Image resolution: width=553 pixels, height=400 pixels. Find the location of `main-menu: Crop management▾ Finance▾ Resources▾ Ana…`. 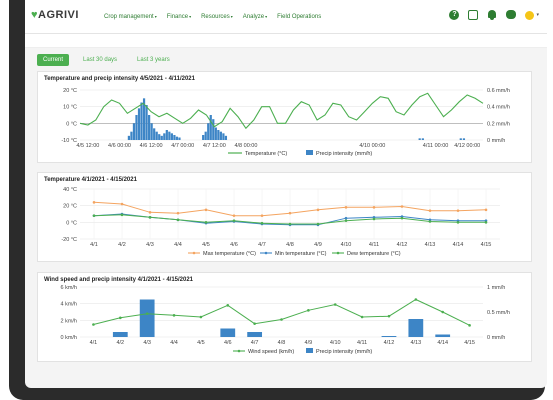

main-menu: Crop management▾ Finance▾ Resources▾ Ana… is located at coordinates (212, 17).